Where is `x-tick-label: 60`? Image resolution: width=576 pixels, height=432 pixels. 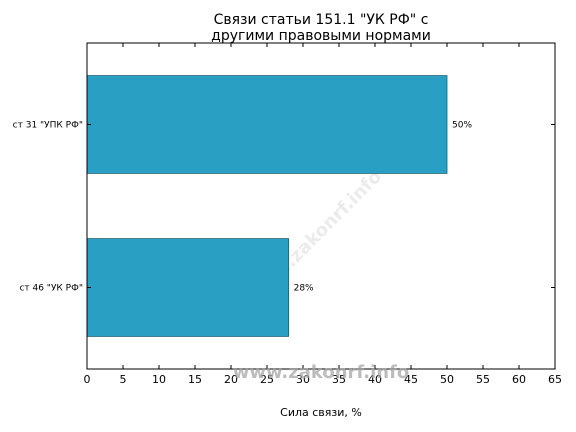
x-tick-label: 60 is located at coordinates (519, 379).